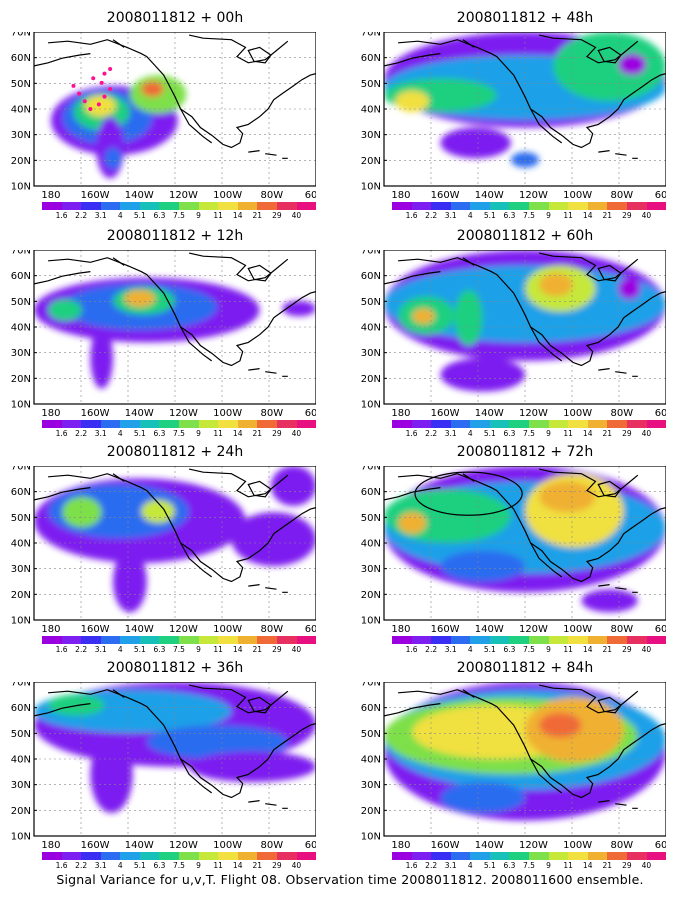 Image resolution: width=700 pixels, height=900 pixels. Describe the element at coordinates (175, 452) in the screenshot. I see `panel-title: 2008011812 + 24h` at that location.